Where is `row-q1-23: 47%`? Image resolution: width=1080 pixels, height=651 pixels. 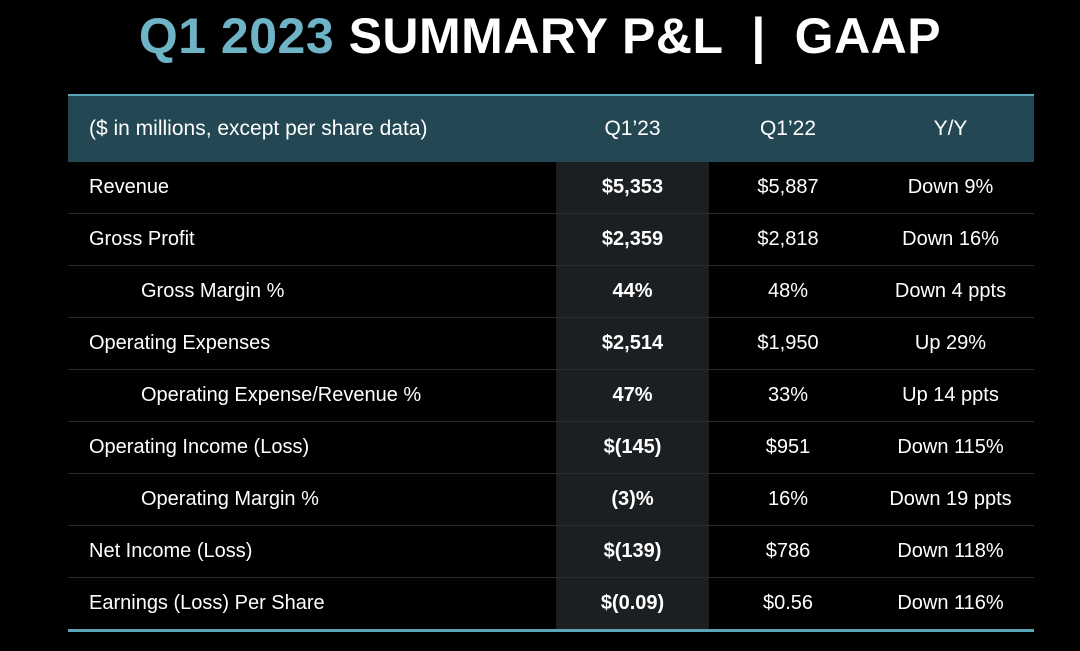 row-q1-23: 47% is located at coordinates (632, 395).